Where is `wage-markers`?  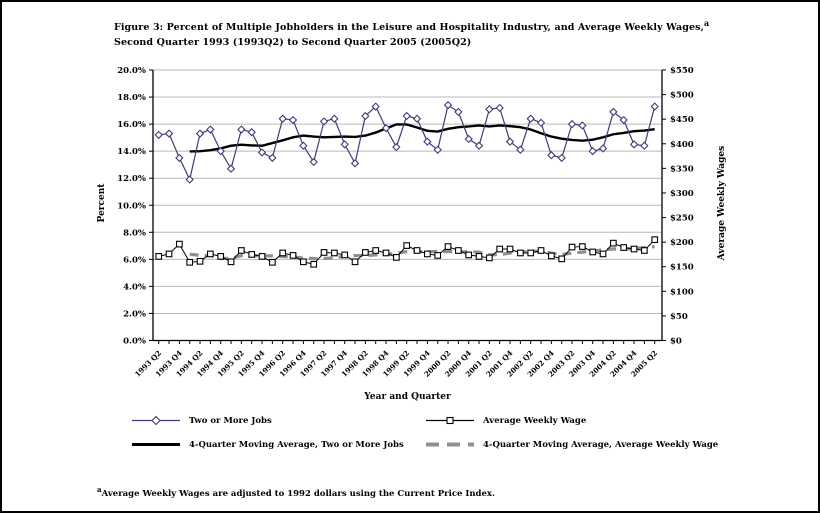
wage-markers is located at coordinates (407, 252).